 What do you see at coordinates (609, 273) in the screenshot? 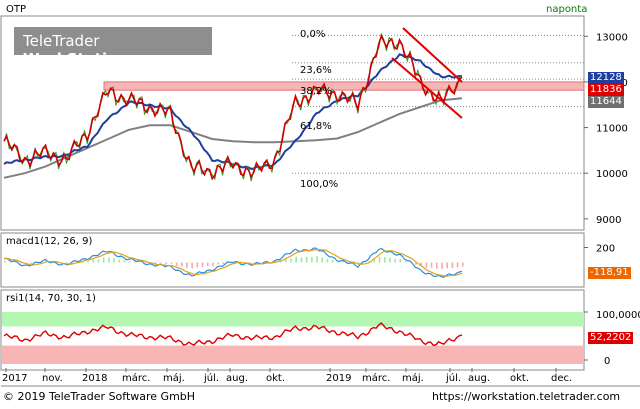
I see `macd-value-tag: -118,91` at bounding box center [609, 273].